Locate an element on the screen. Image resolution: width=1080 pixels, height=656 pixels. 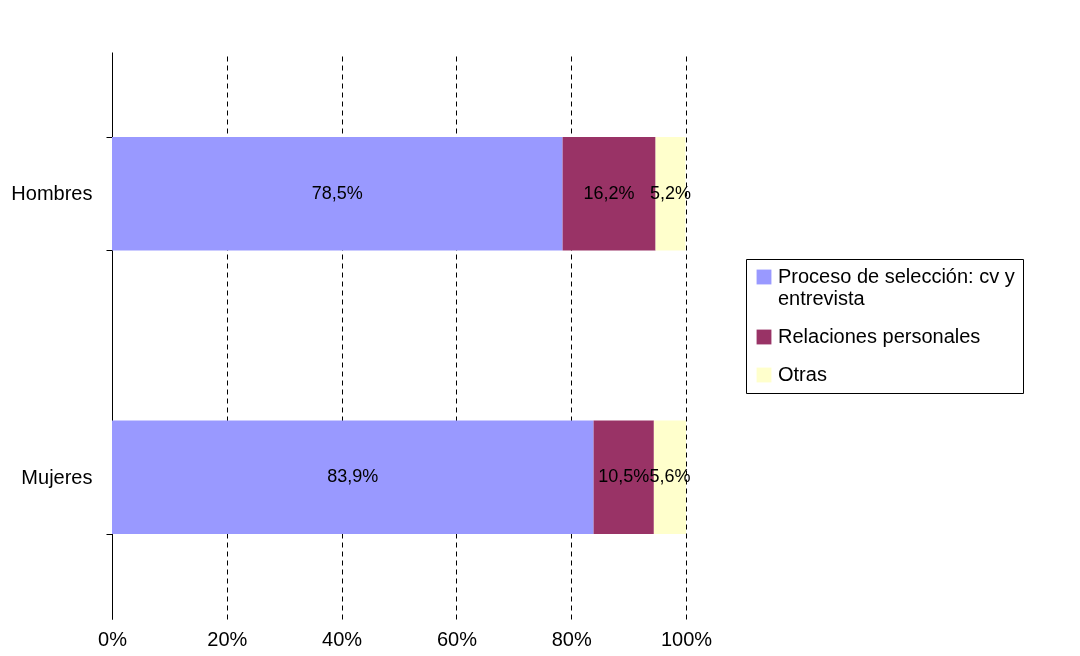
data-label: 16,2% is located at coordinates (609, 192).